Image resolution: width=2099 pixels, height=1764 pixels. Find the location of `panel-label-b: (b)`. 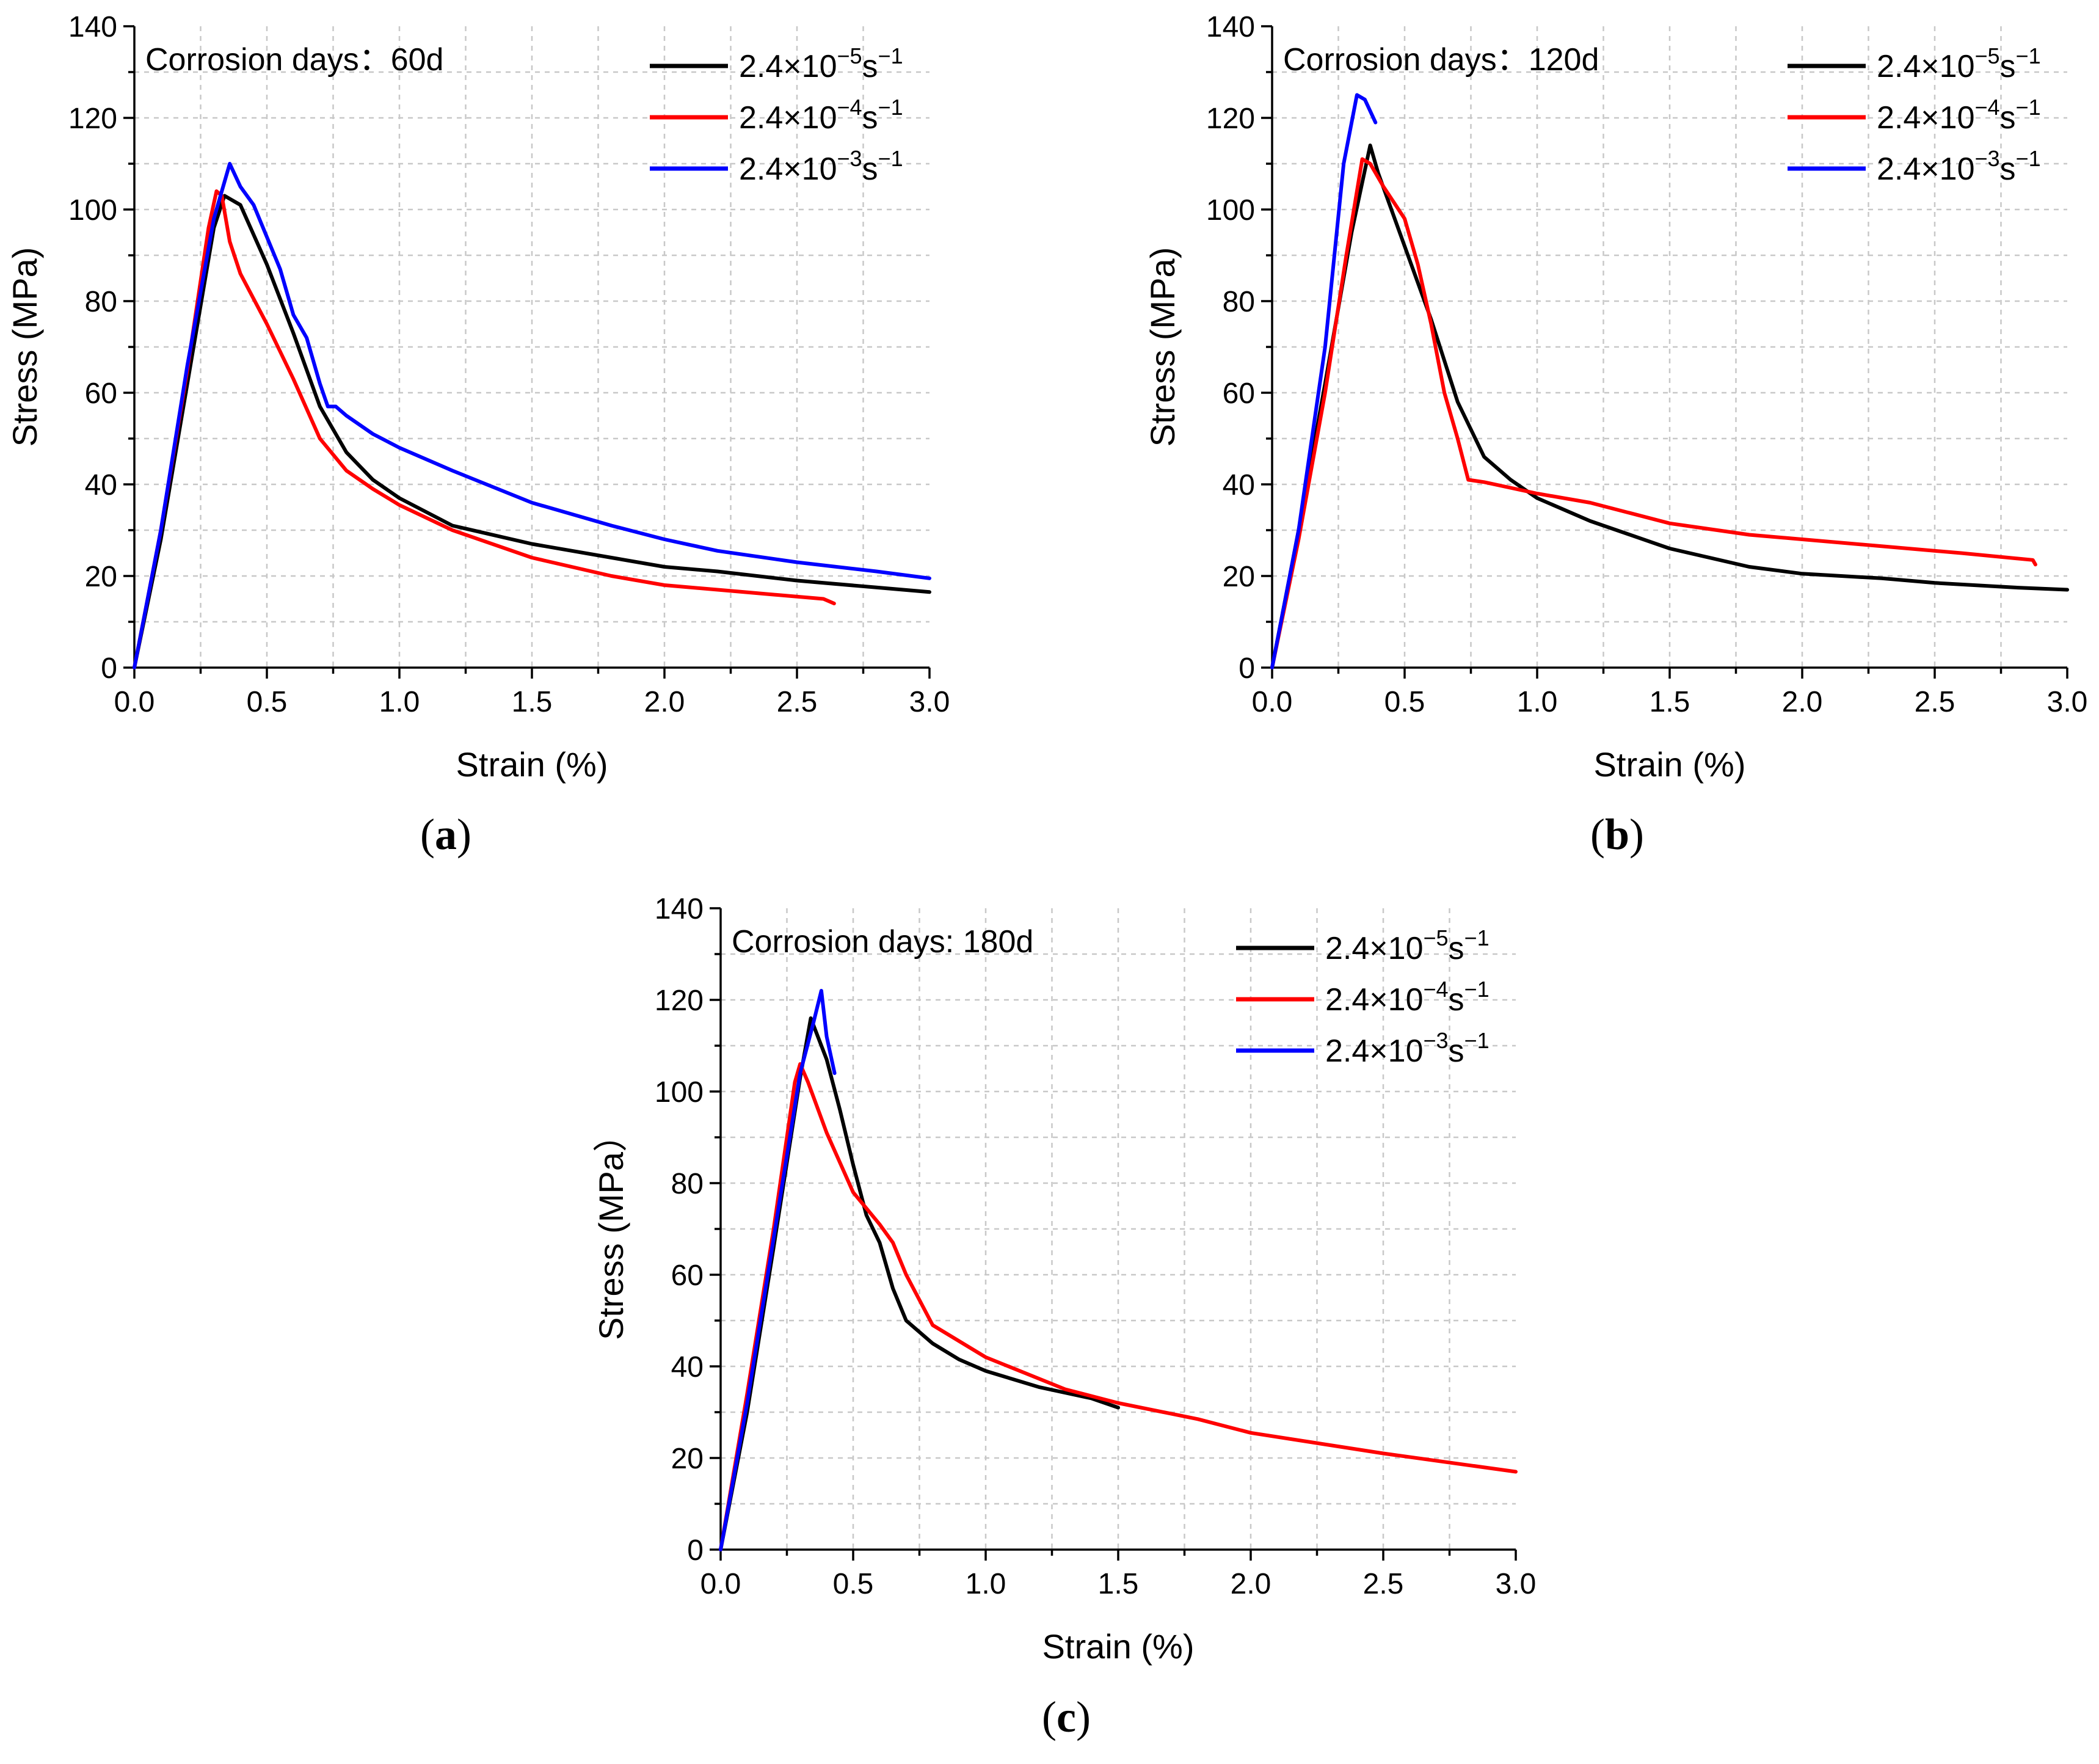

panel-label-b: (b) is located at coordinates (1617, 834).